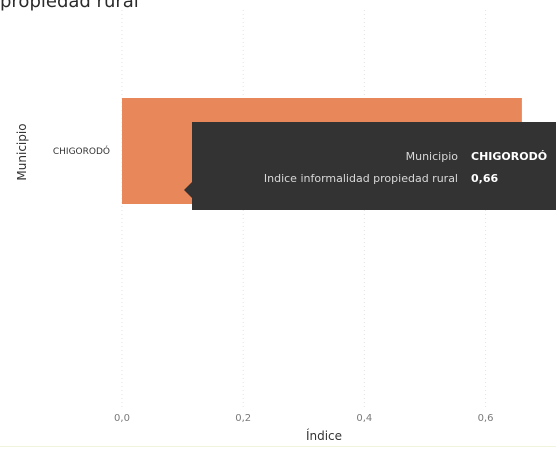 This screenshot has height=450, width=556. I want to click on x-tick-labels: 0,0 0,2 0,4 0,6, so click(303, 418).